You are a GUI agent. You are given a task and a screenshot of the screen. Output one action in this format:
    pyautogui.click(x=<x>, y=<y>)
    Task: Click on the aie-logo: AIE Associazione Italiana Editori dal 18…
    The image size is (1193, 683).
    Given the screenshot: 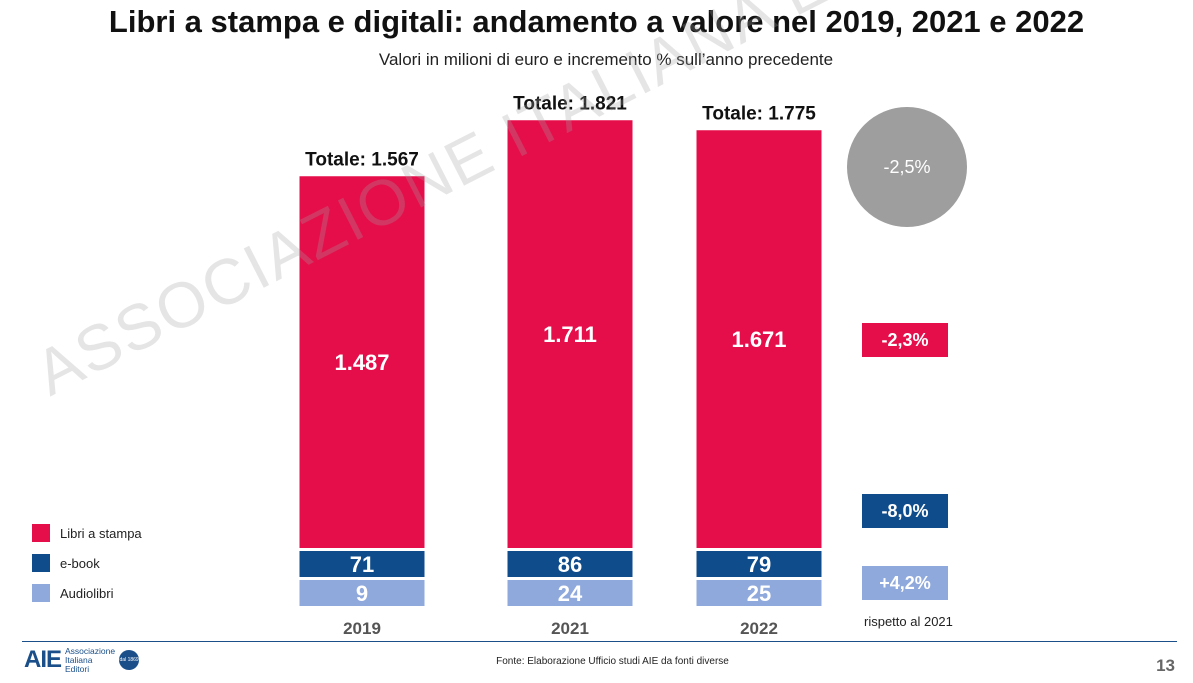 What is the action you would take?
    pyautogui.click(x=82, y=659)
    